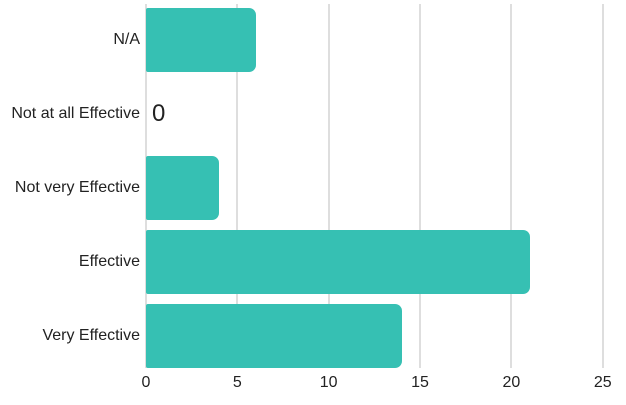 This screenshot has height=405, width=626. Describe the element at coordinates (420, 382) in the screenshot. I see `x-axis-tick-label: 15` at that location.